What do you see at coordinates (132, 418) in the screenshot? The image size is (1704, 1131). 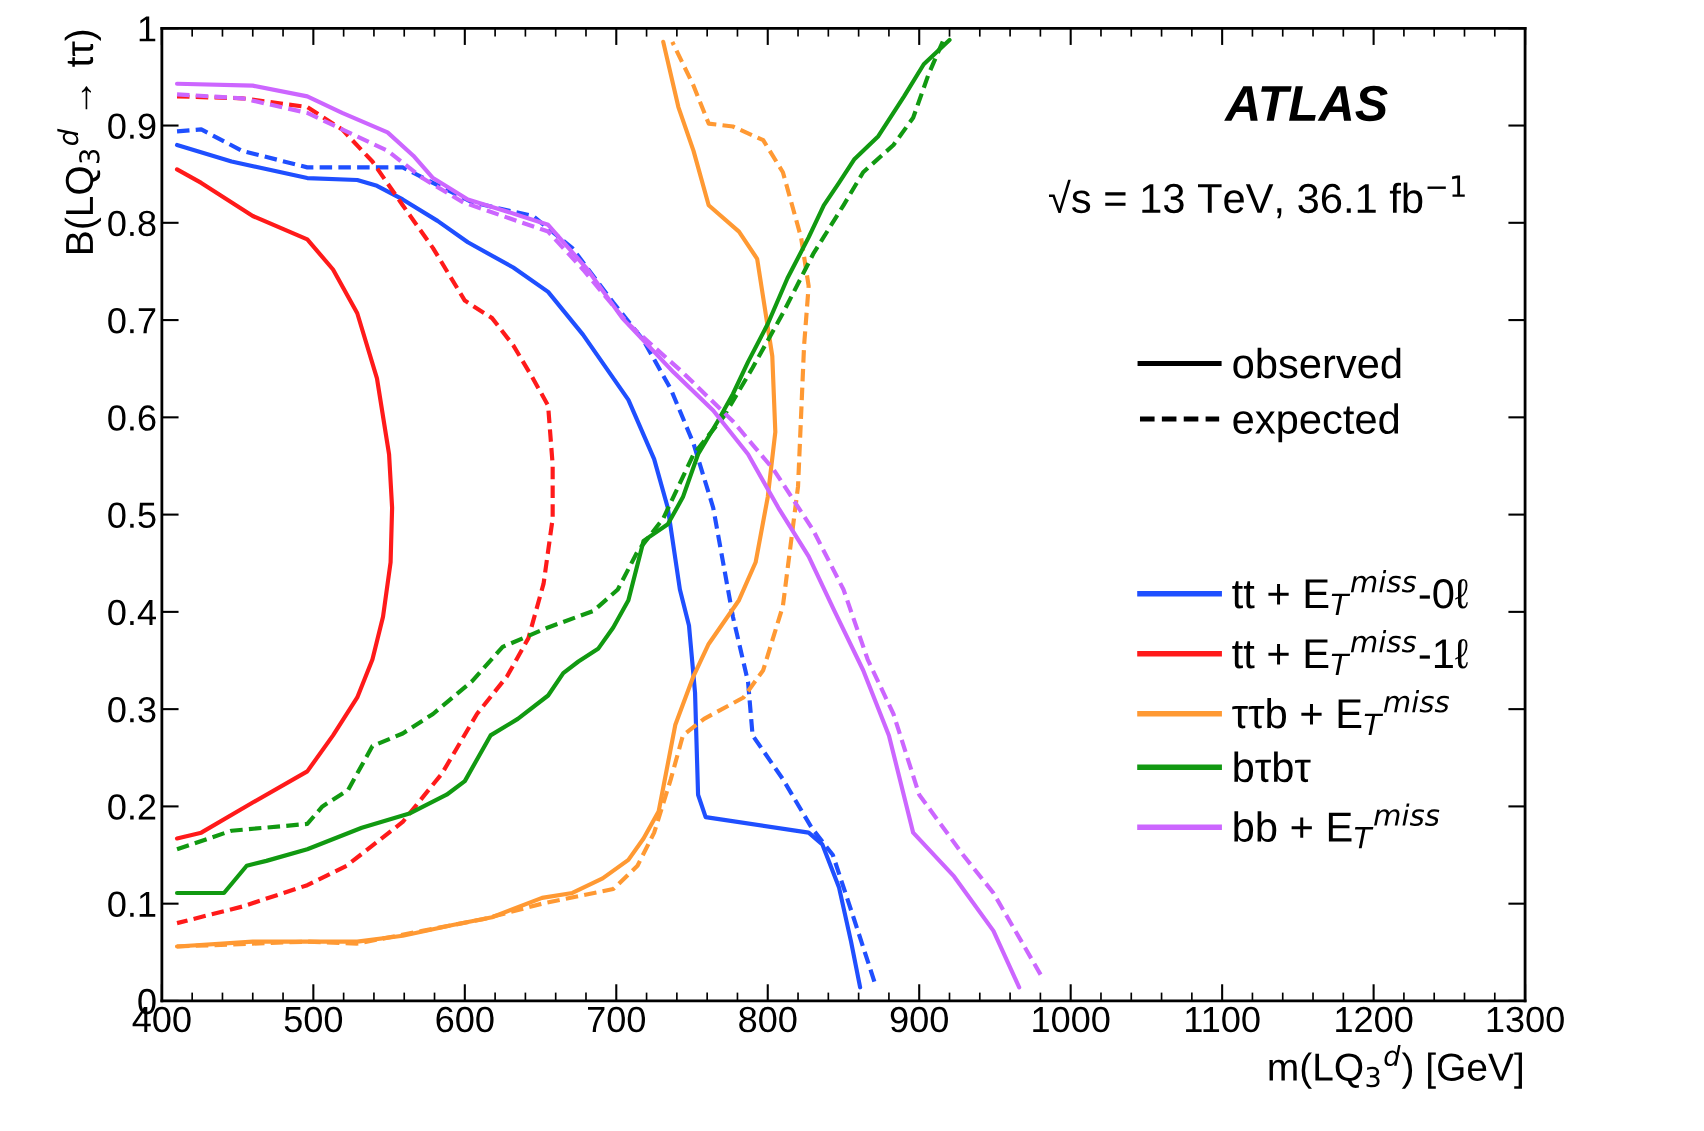 I see `y-tick-label: 0.6` at bounding box center [132, 418].